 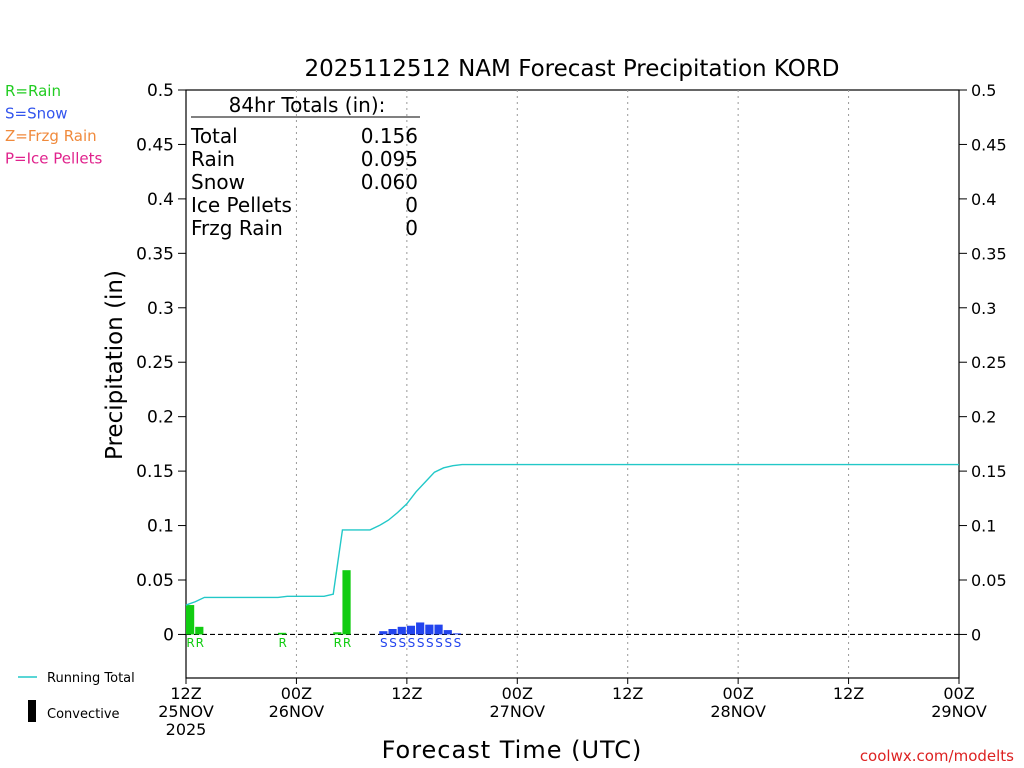 What do you see at coordinates (989, 471) in the screenshot?
I see `y-tick-label-right: 0.15` at bounding box center [989, 471].